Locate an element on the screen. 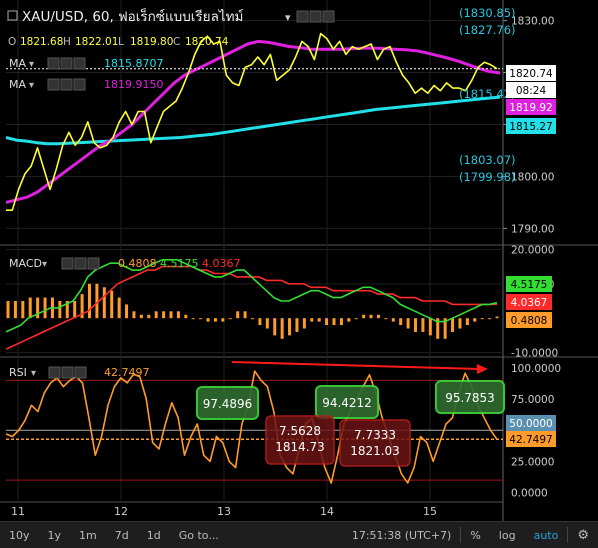 The image size is (598, 548). time-tick-label: 13 is located at coordinates (224, 511).